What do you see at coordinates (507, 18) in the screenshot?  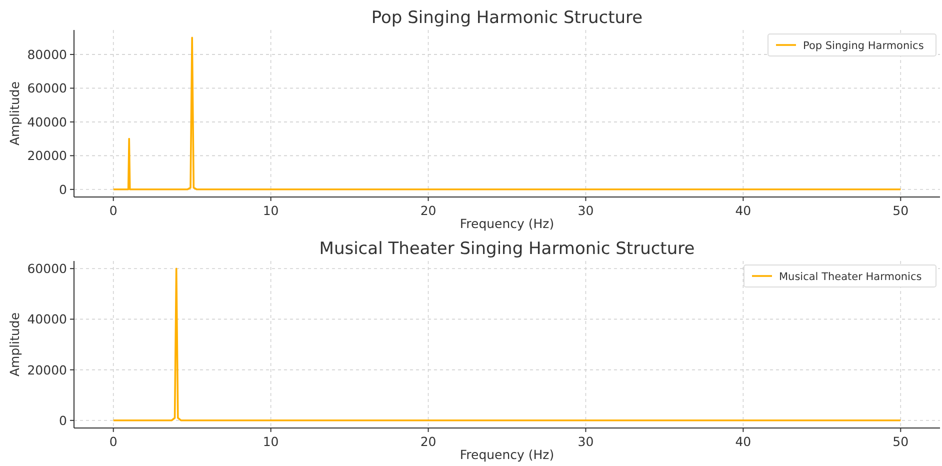 I see `chart-title: Pop Singing Harmonic Structure` at bounding box center [507, 18].